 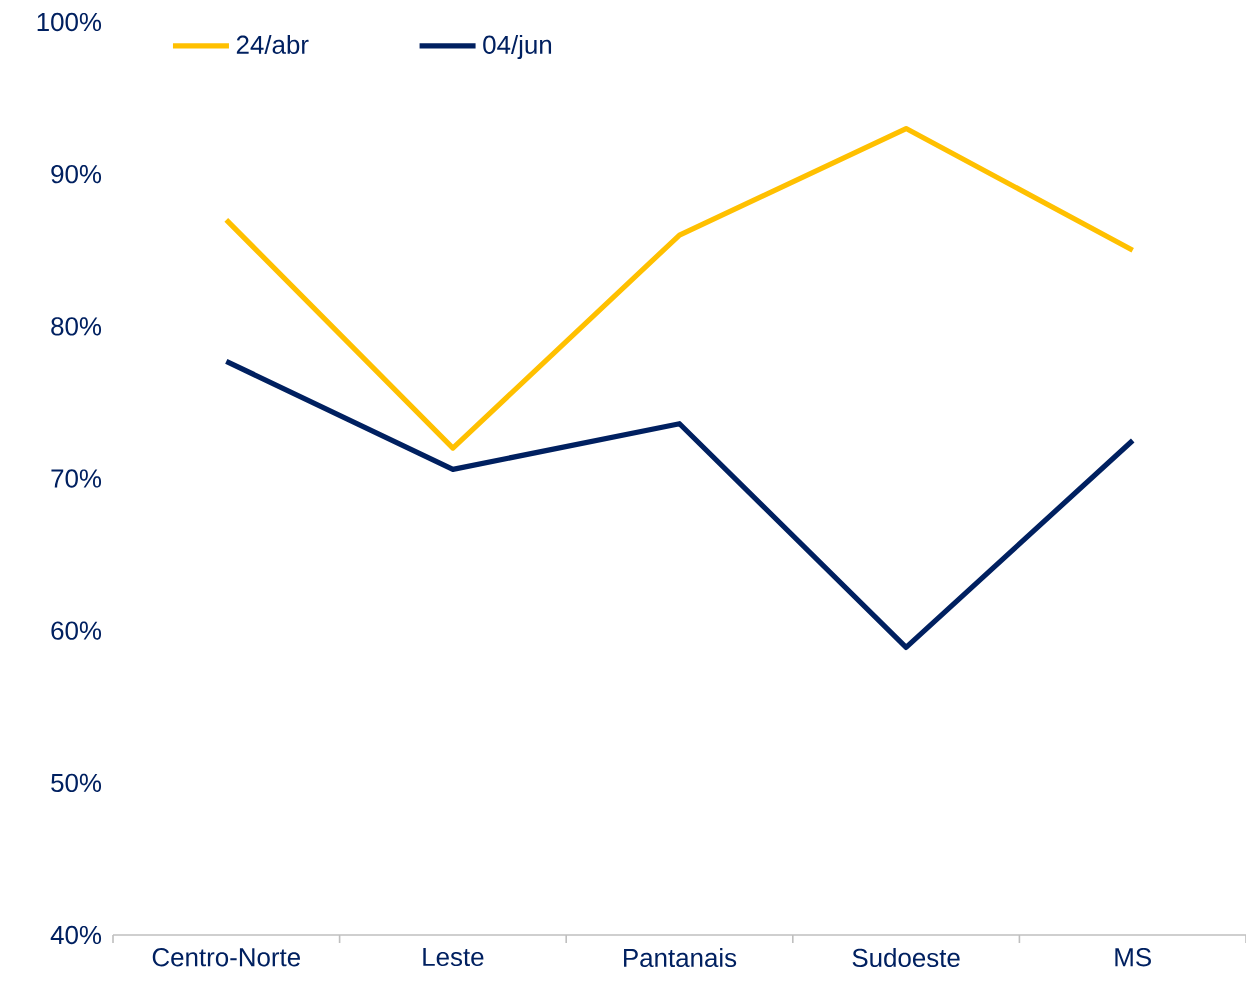 I want to click on x-tick-label: Leste, so click(x=453, y=957).